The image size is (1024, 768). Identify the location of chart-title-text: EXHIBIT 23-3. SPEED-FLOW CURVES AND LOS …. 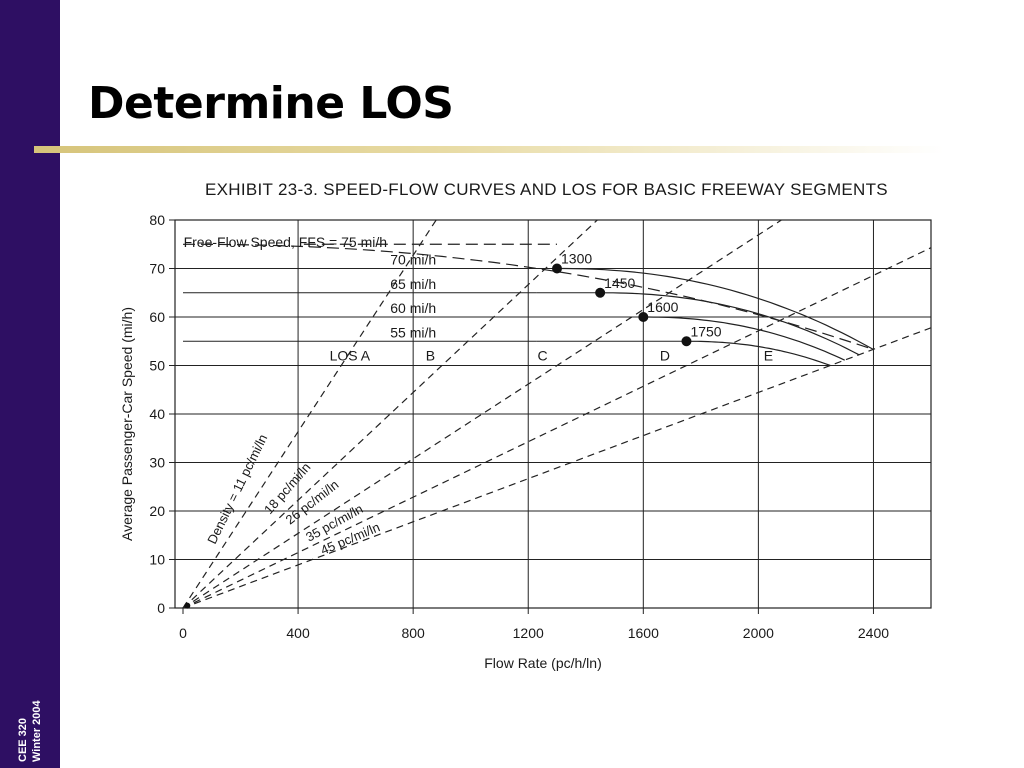
(546, 189).